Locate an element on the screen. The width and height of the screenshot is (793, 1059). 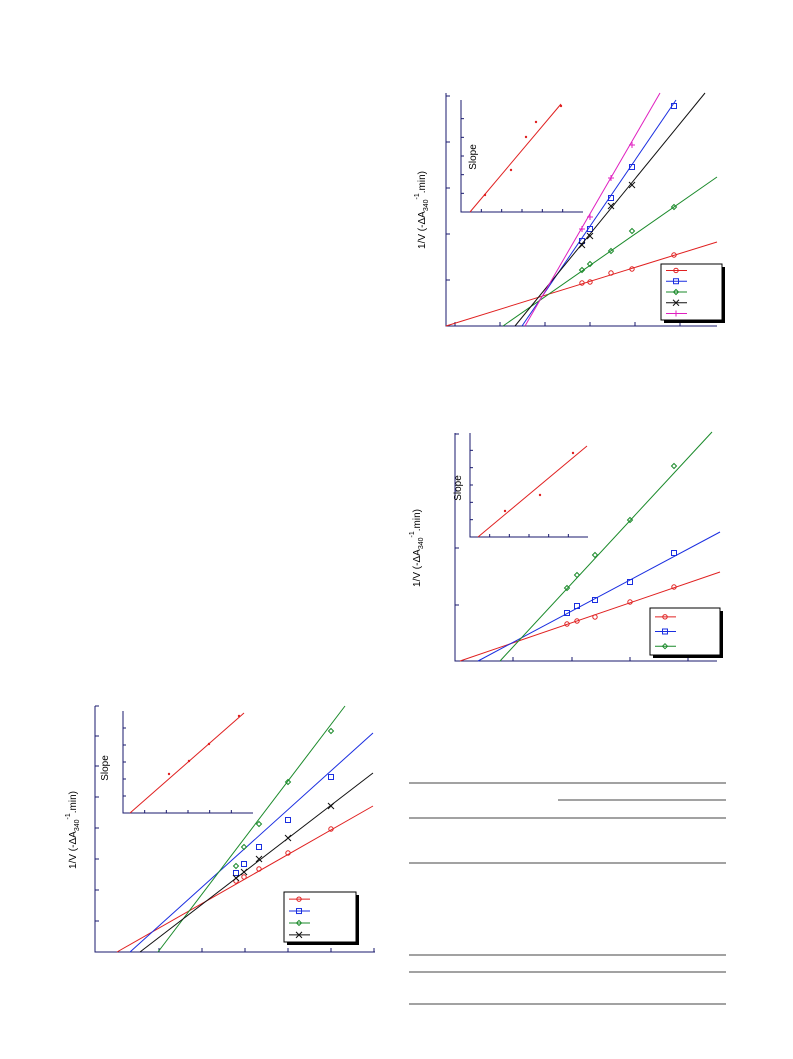
axes is located at coordinates (234, 829).